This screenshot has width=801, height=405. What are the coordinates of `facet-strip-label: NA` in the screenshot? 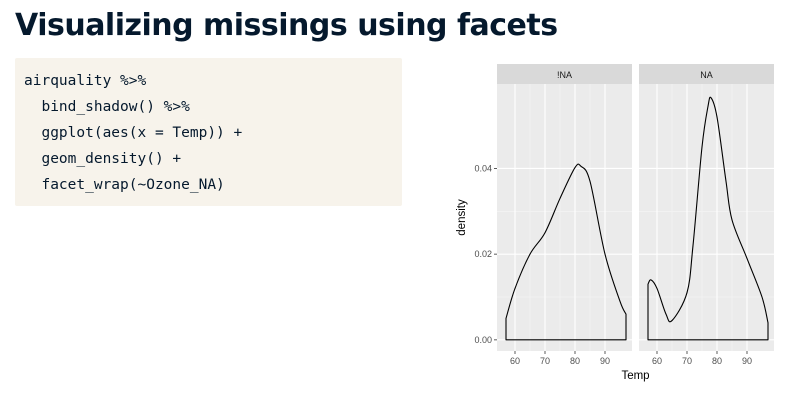 It's located at (706, 75).